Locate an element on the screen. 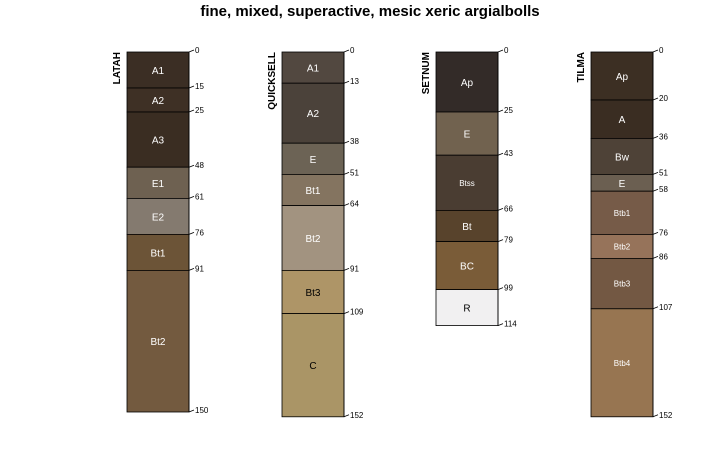 The width and height of the screenshot is (725, 455). horizon-quicksell-c is located at coordinates (313, 365).